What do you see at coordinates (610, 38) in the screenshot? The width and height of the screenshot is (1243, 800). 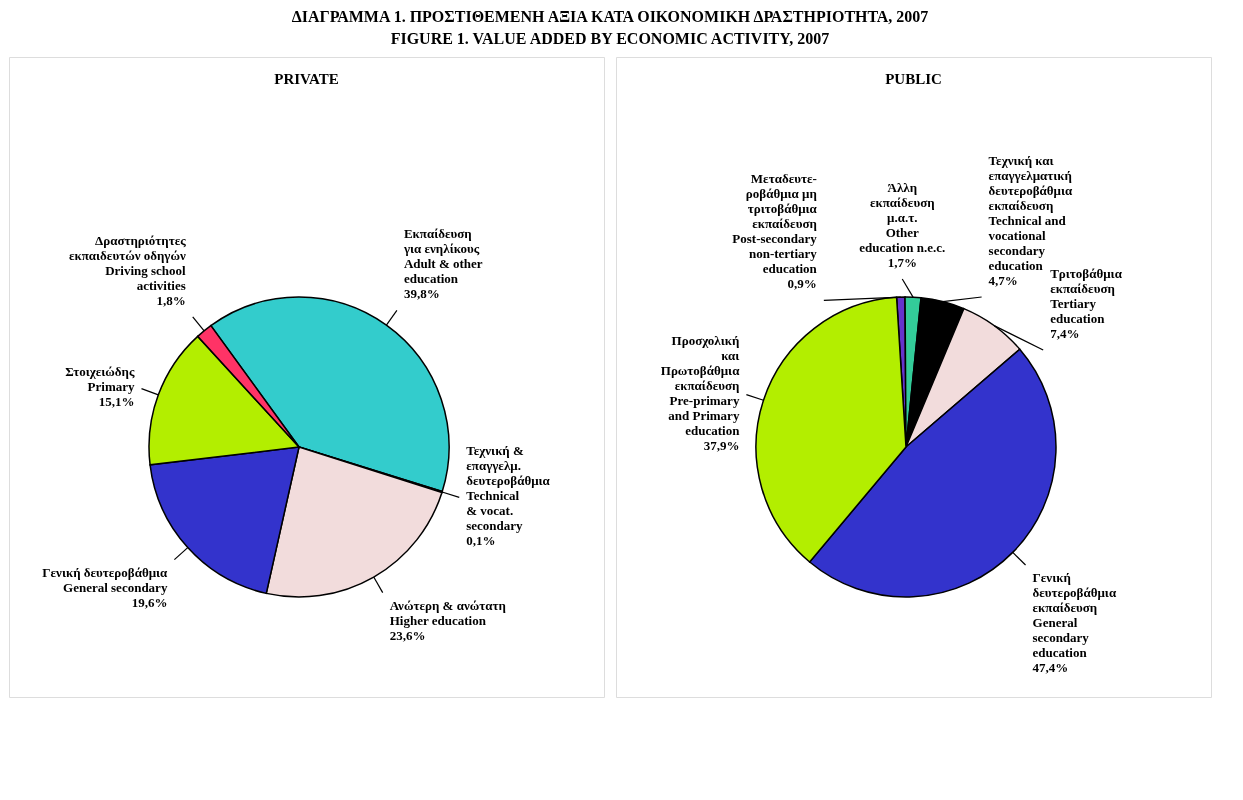 I see `caption: FIGURE 1. VALUE ADDED BY ECONOMIC ACTIVITY, 2007` at bounding box center [610, 38].